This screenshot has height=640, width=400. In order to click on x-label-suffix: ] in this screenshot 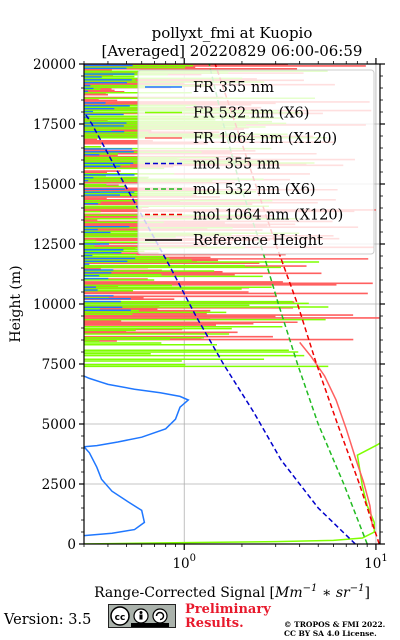, I will do `click(366, 593)`.